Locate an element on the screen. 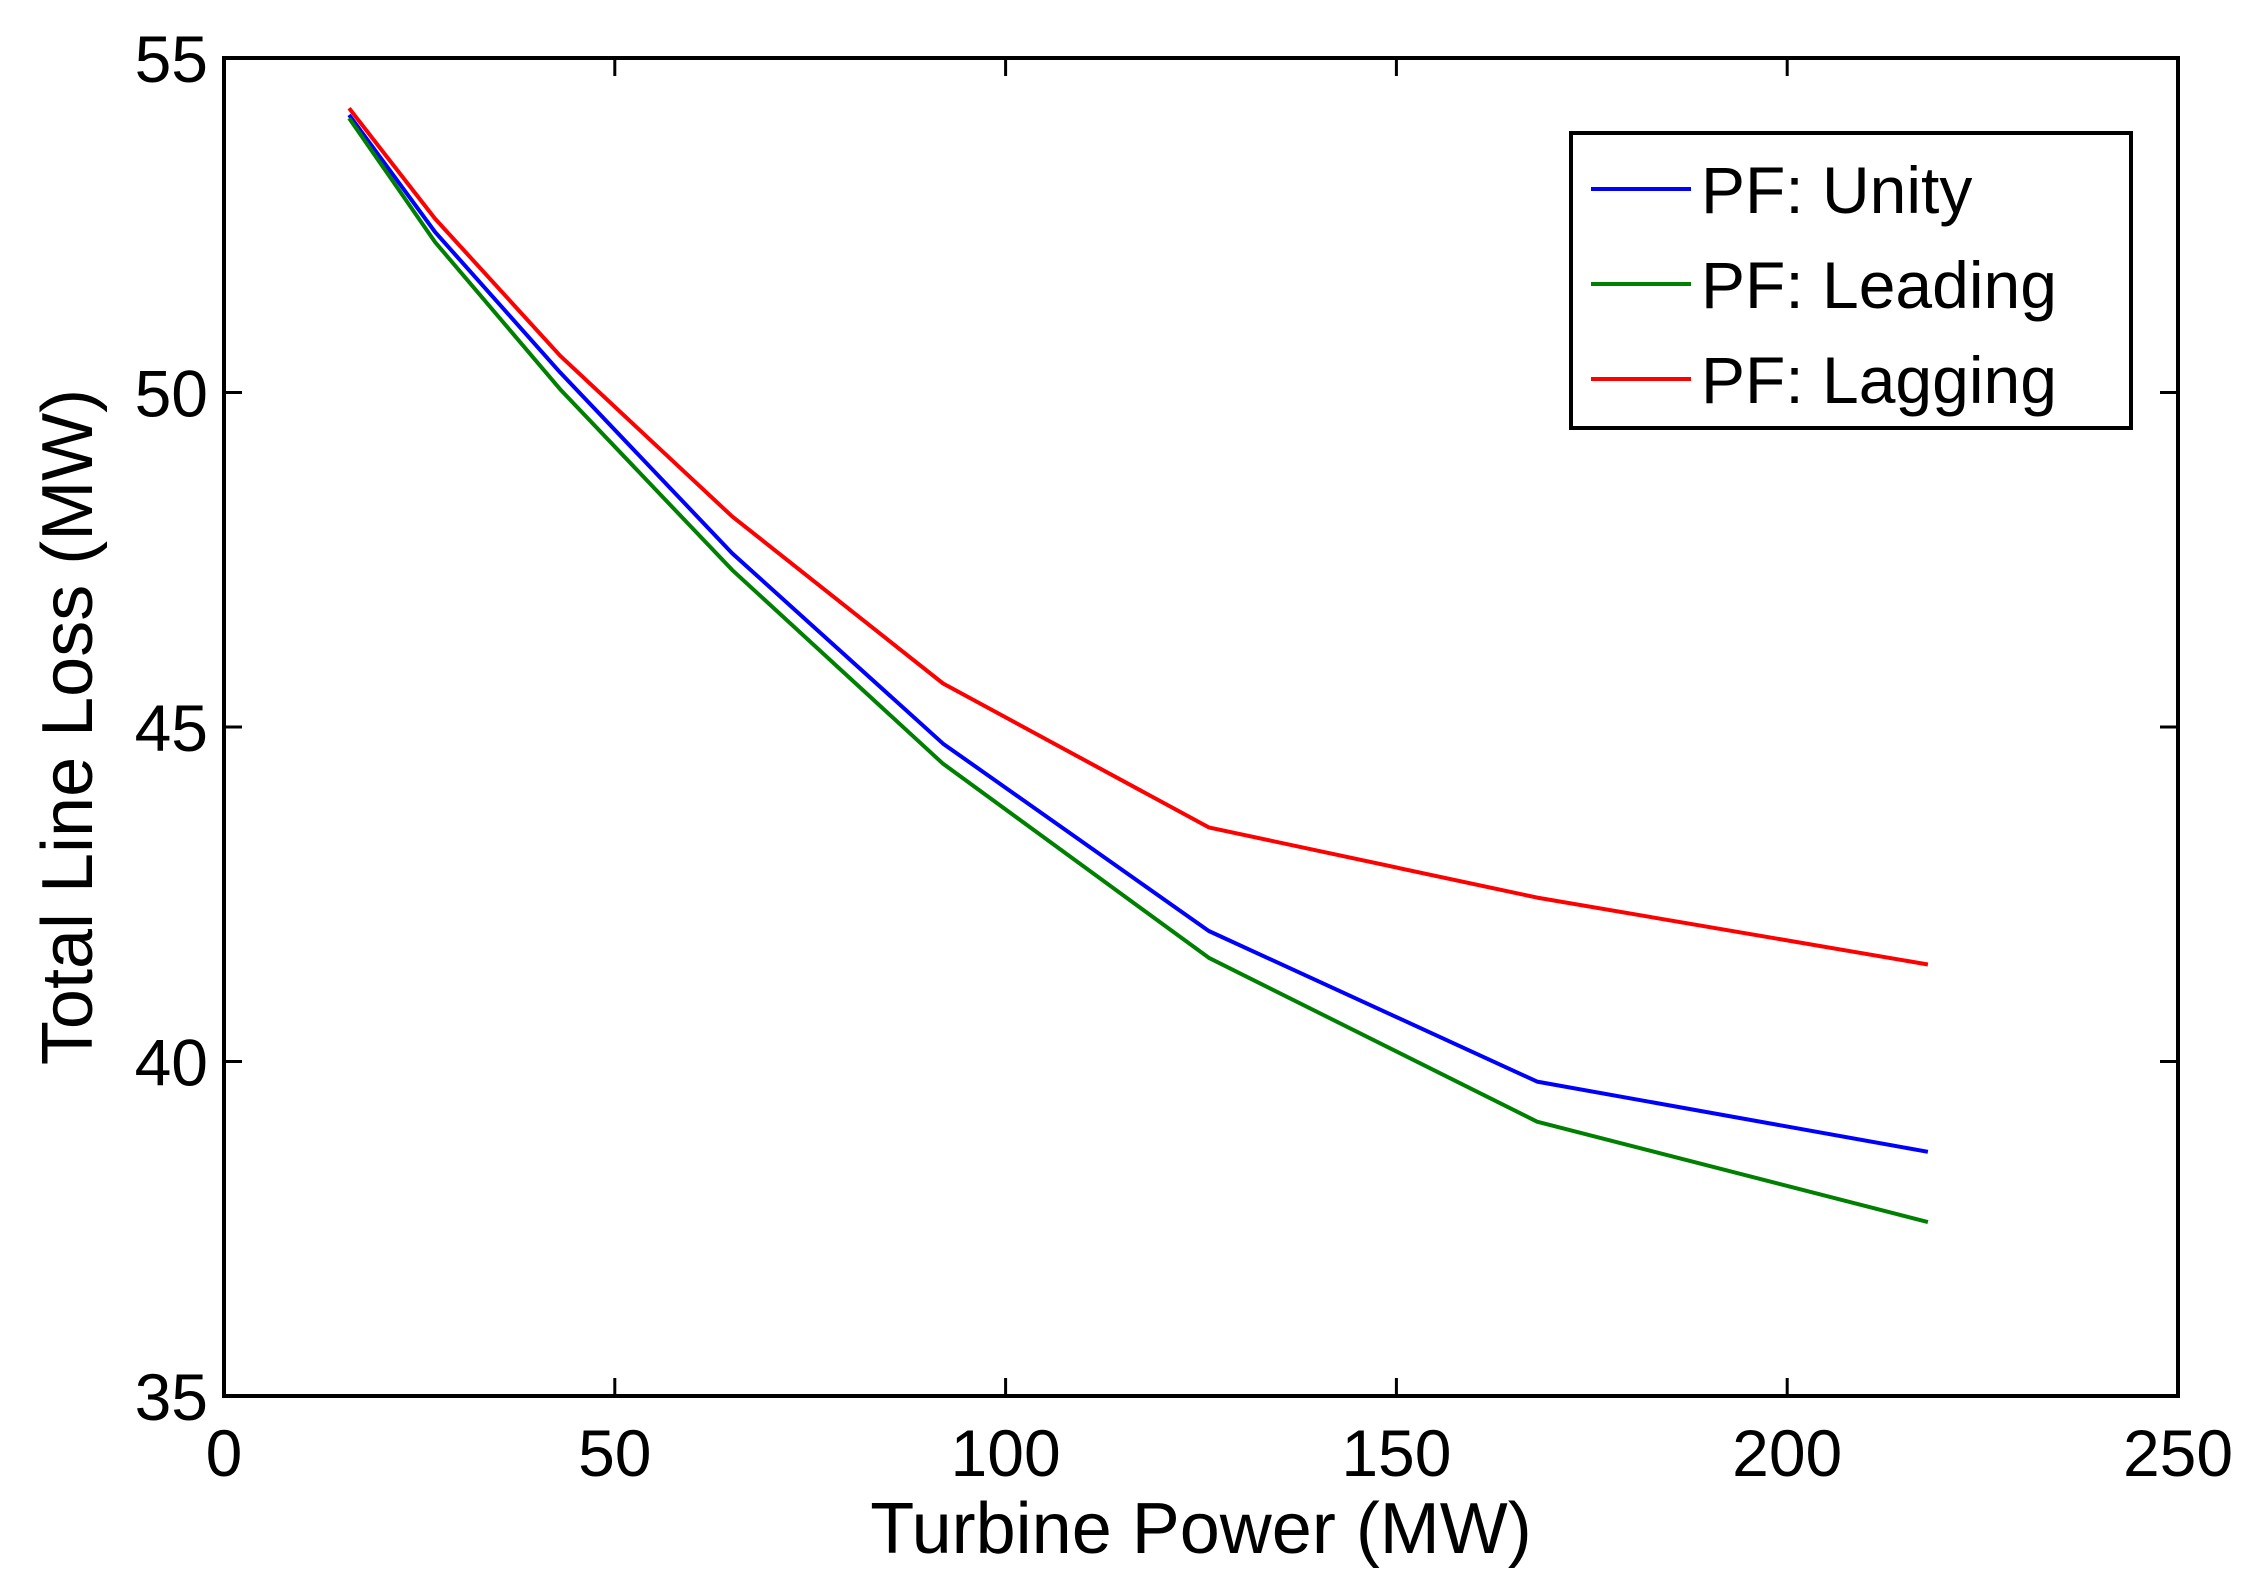  x-tick-label: 100 is located at coordinates (1006, 1453).